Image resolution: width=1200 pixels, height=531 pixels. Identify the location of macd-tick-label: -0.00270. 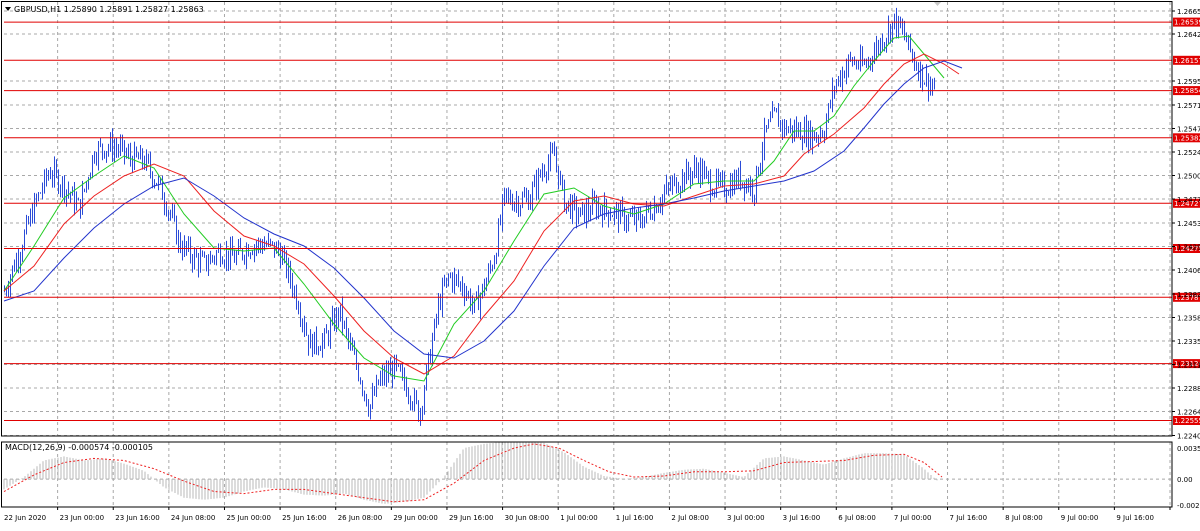
(1188, 506).